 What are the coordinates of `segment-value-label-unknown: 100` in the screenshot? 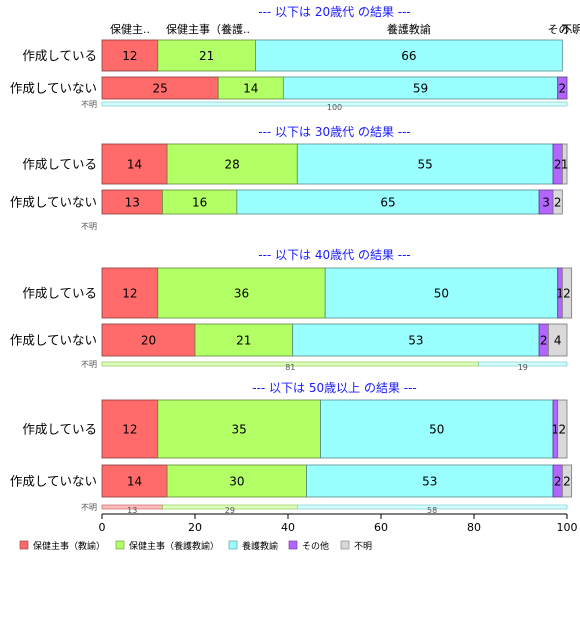 It's located at (334, 107).